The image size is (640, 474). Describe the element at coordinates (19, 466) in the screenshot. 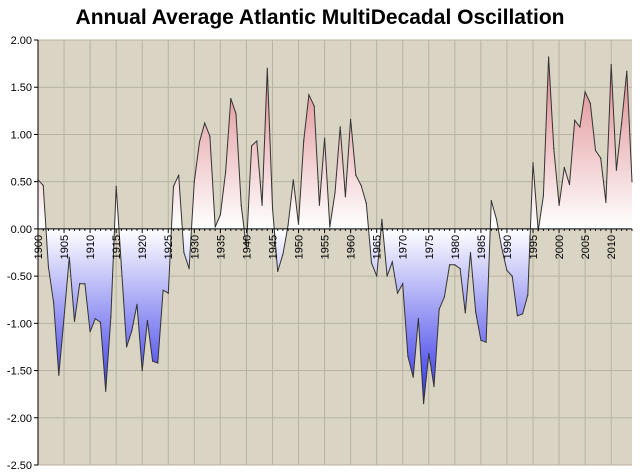

I see `y-tick-label: -2.50` at that location.